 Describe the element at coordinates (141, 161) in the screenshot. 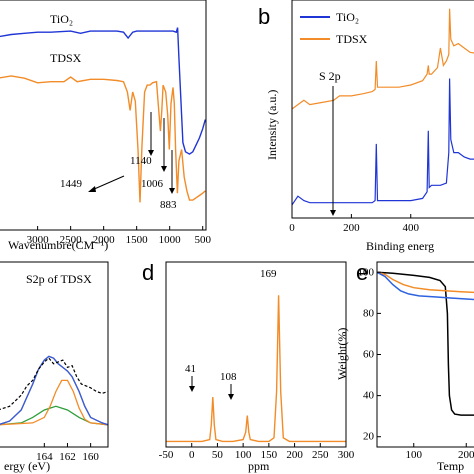

I see `annotation-1140: 1140` at that location.